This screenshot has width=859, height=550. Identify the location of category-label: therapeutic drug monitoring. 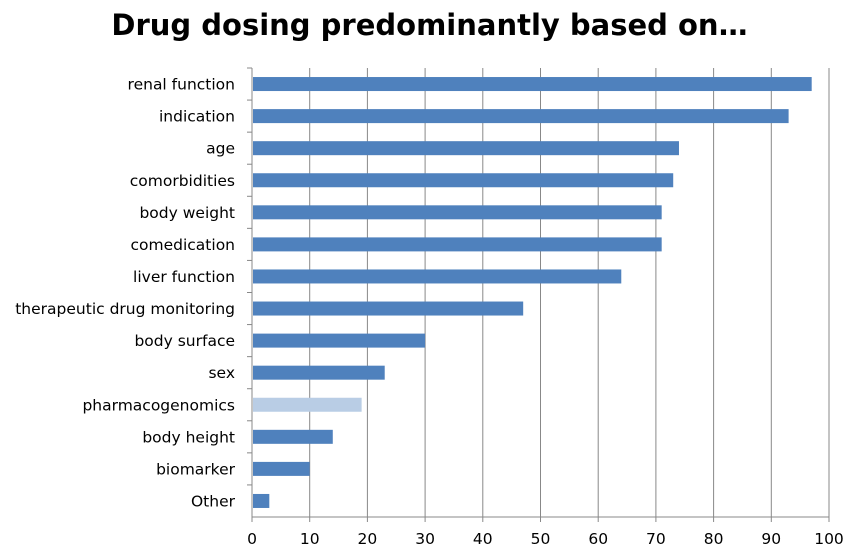
(125, 309).